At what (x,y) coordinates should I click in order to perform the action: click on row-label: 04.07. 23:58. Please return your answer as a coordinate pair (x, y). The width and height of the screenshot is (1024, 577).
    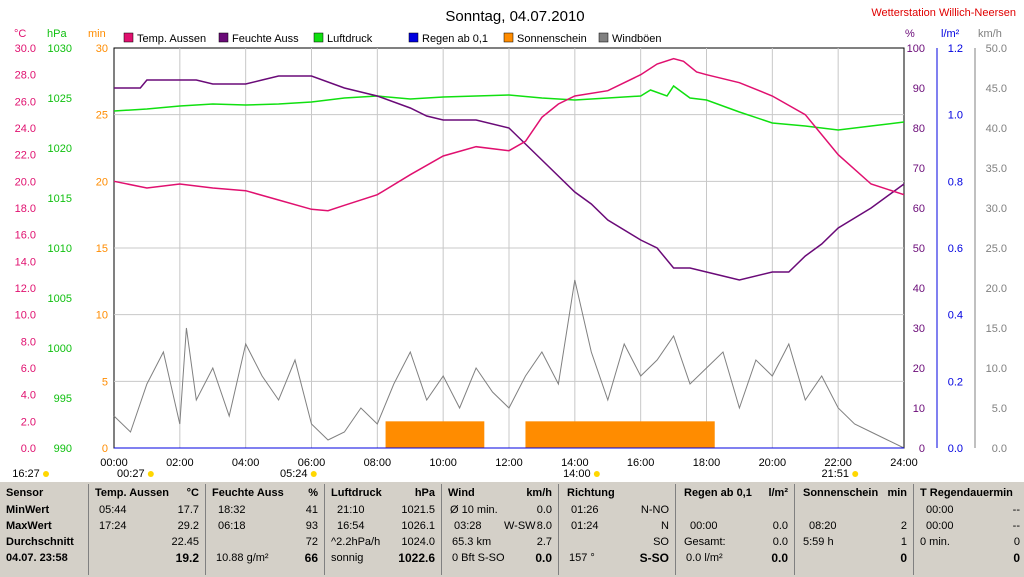
    Looking at the image, I should click on (37, 558).